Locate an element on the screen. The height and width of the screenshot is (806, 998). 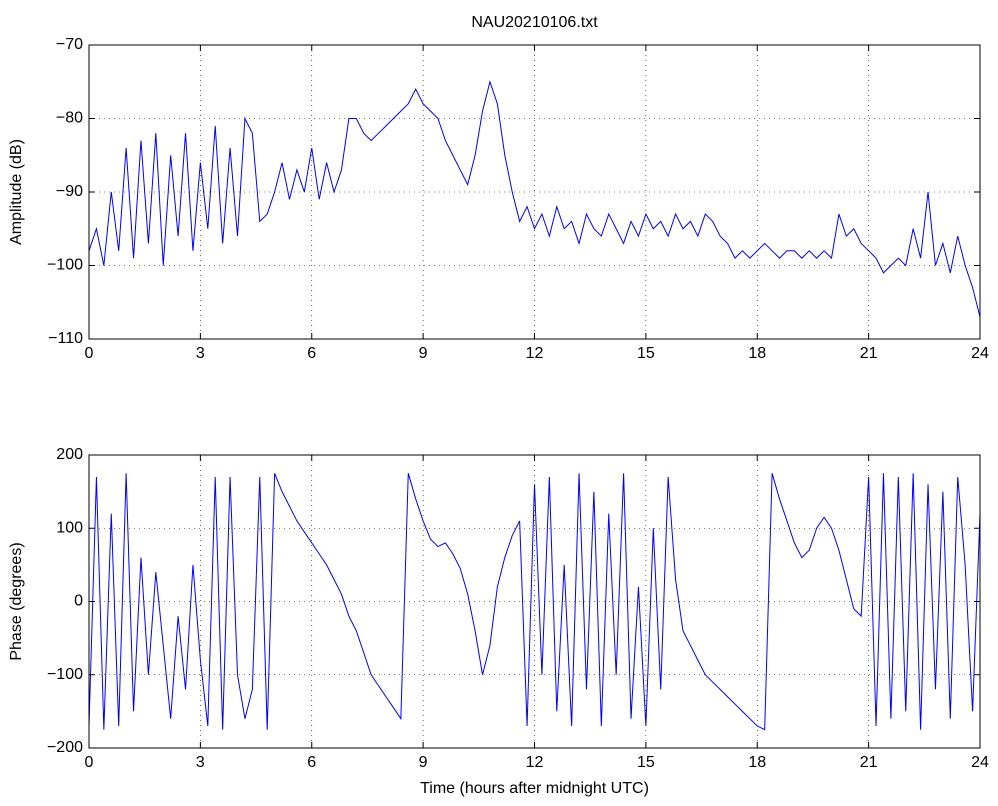
y-axis-label: Amplitude (dB) is located at coordinates (16, 192).